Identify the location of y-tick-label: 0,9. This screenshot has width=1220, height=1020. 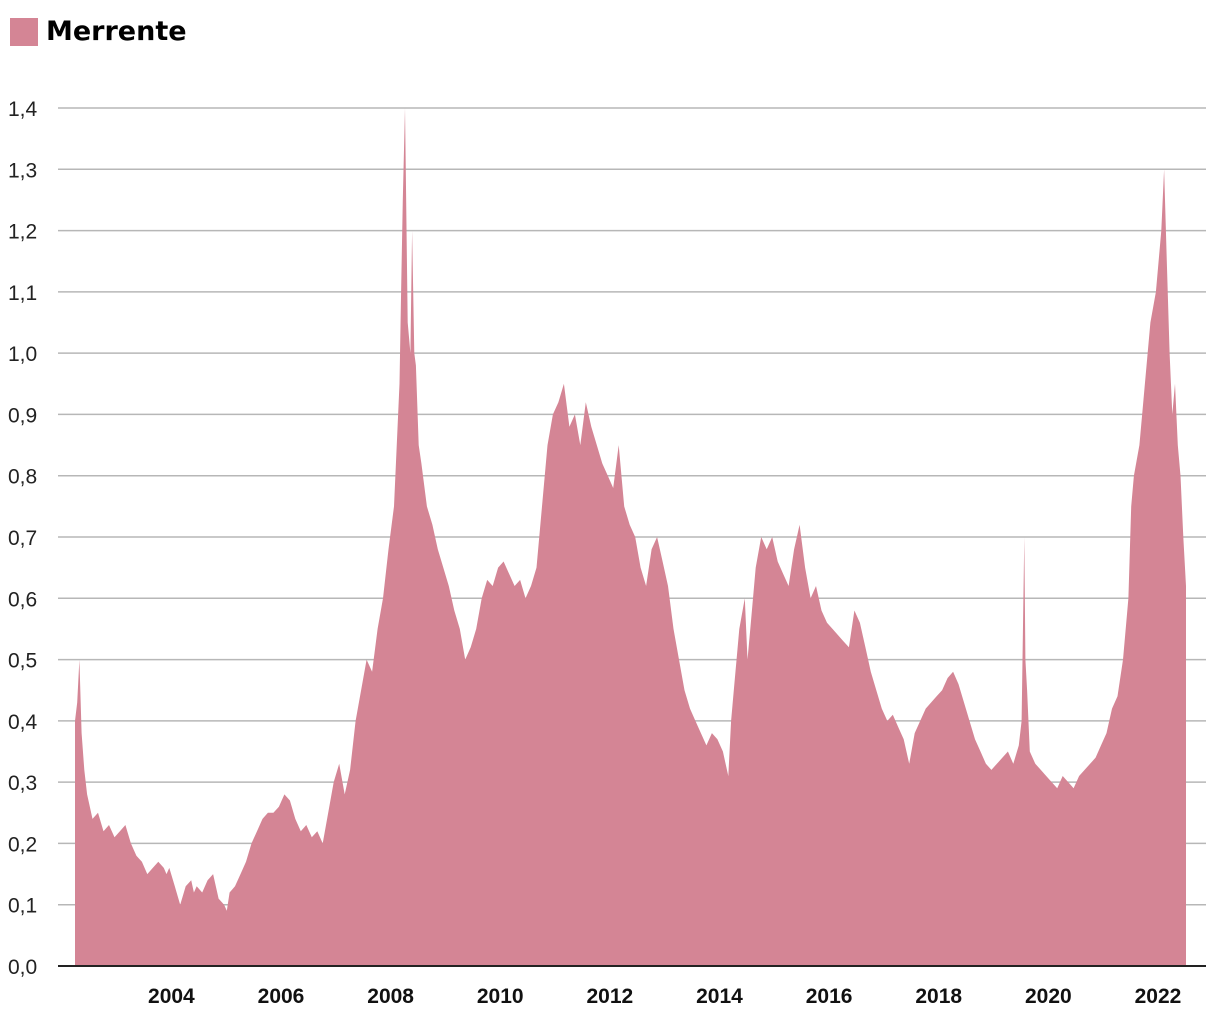
(22, 415).